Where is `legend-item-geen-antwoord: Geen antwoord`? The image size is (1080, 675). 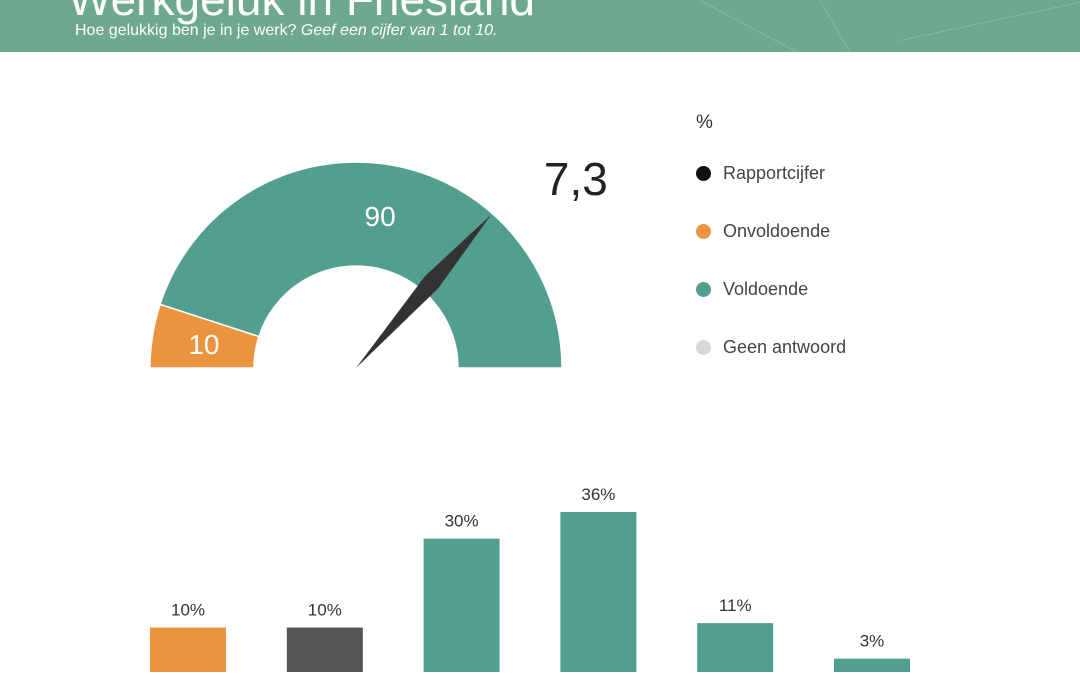 legend-item-geen-antwoord: Geen antwoord is located at coordinates (771, 347).